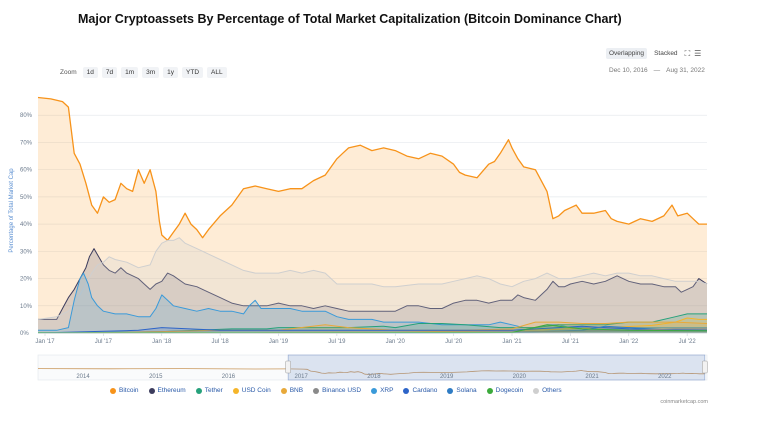  Describe the element at coordinates (705, 367) in the screenshot. I see `navigator-right-handle` at that location.